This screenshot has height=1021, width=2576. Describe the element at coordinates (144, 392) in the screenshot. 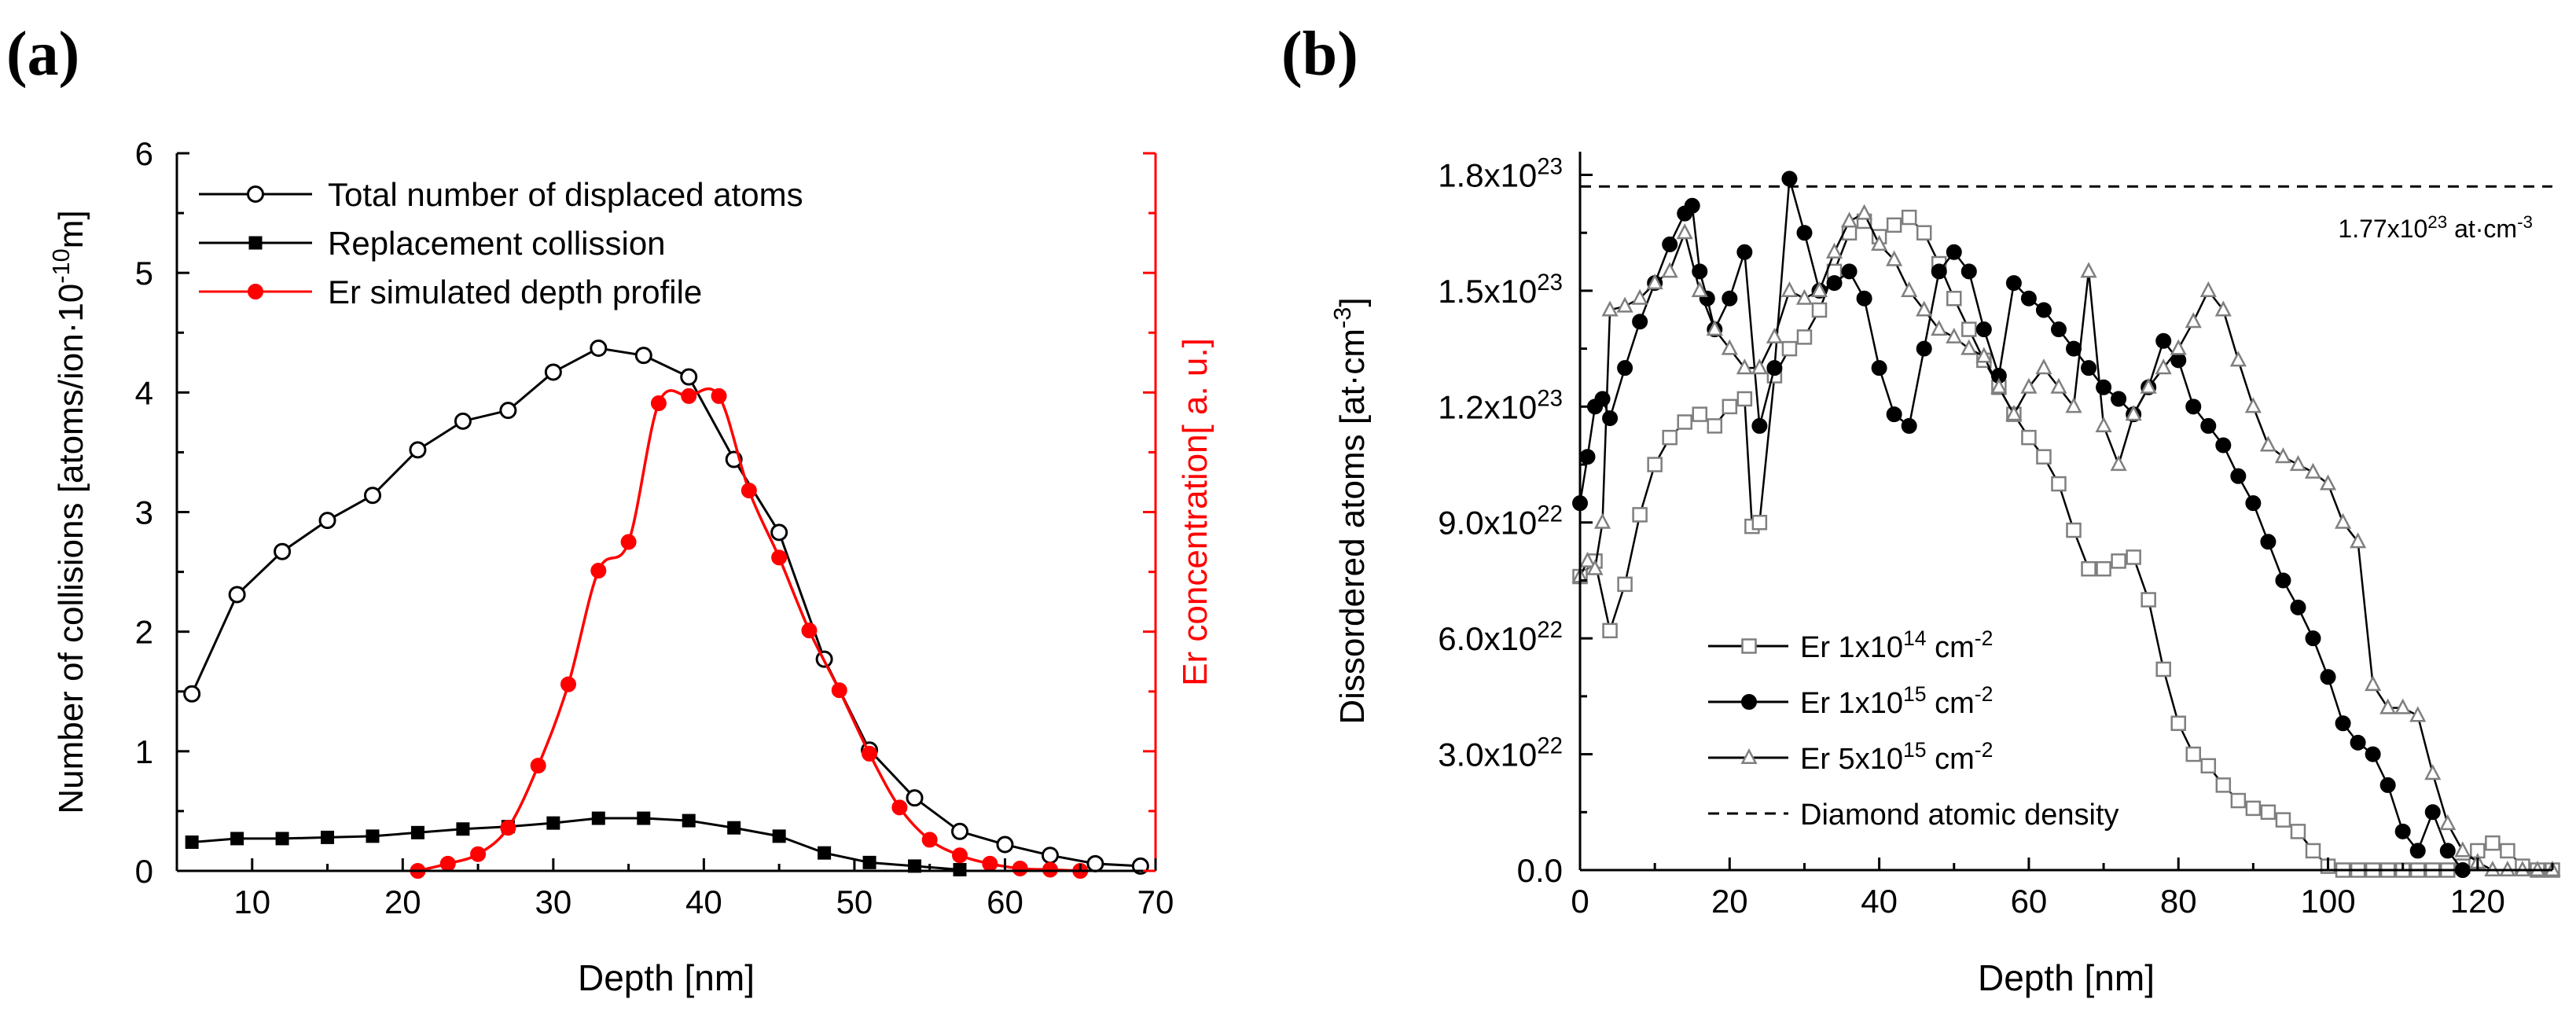

I see `y-tick-label: 4` at that location.